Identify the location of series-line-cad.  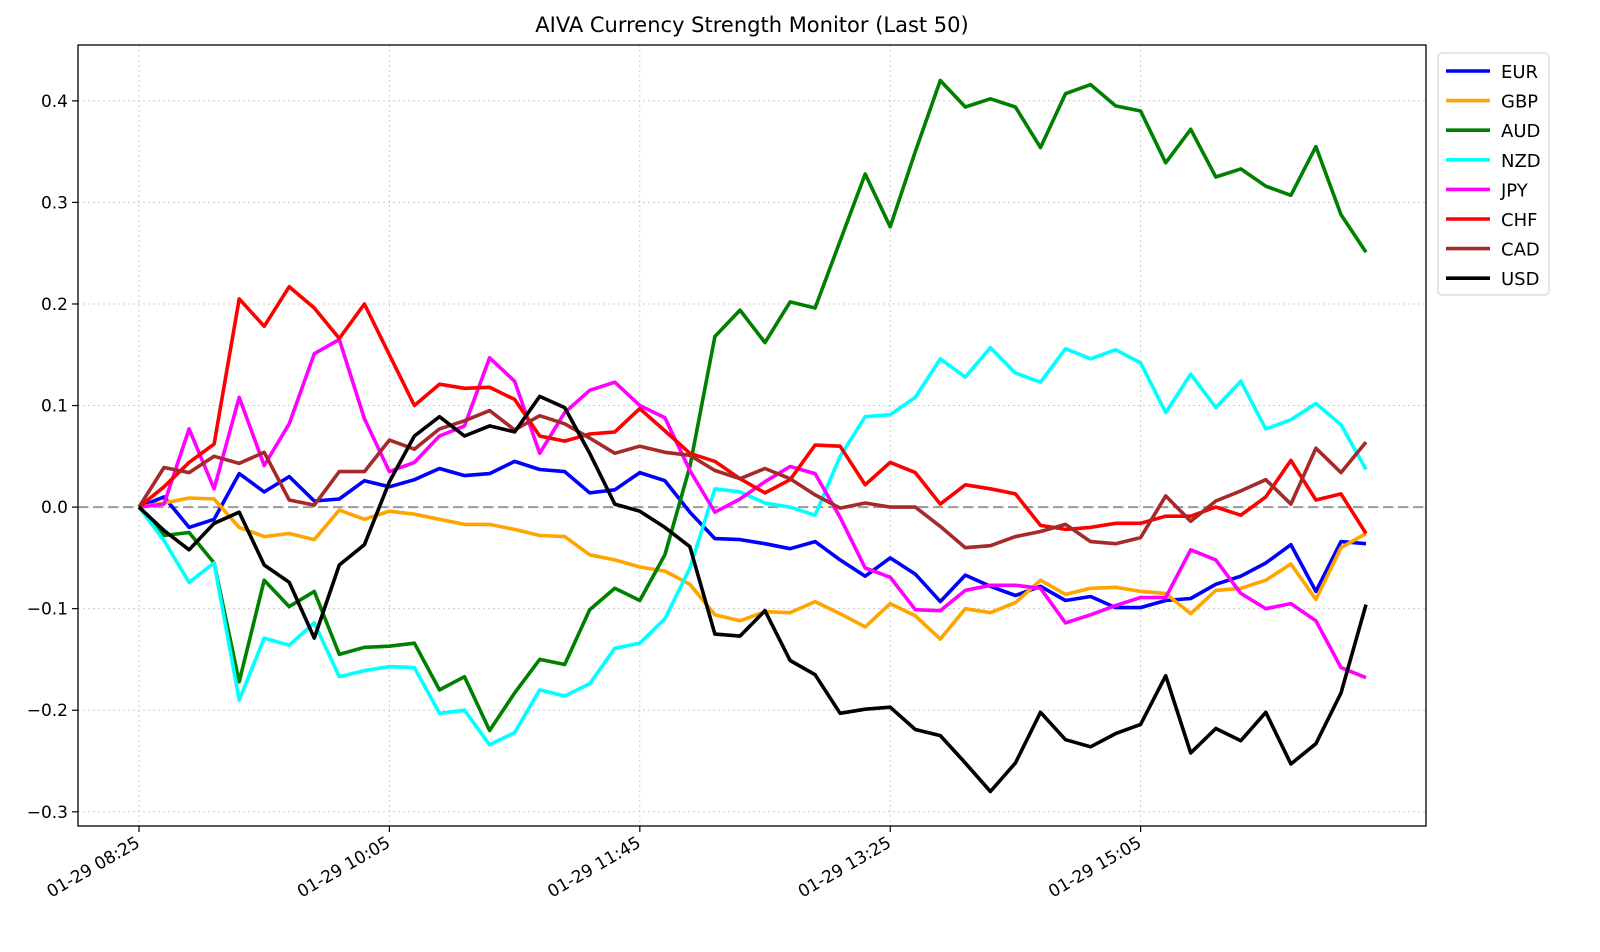
(752, 479).